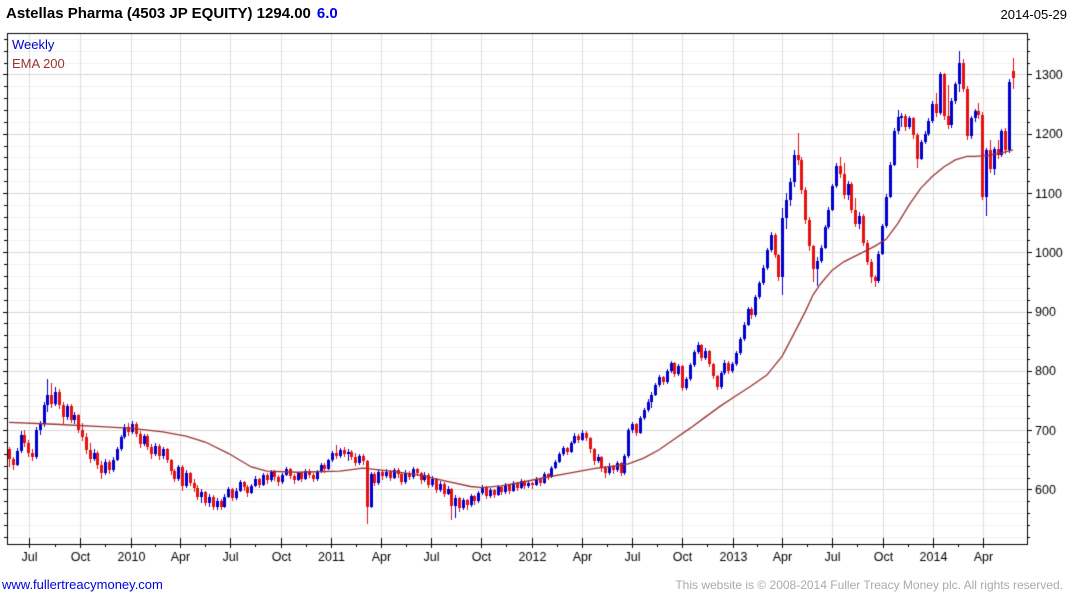 The image size is (1075, 600). What do you see at coordinates (82, 584) in the screenshot?
I see `site-link: www.fullertreacymoney.com` at bounding box center [82, 584].